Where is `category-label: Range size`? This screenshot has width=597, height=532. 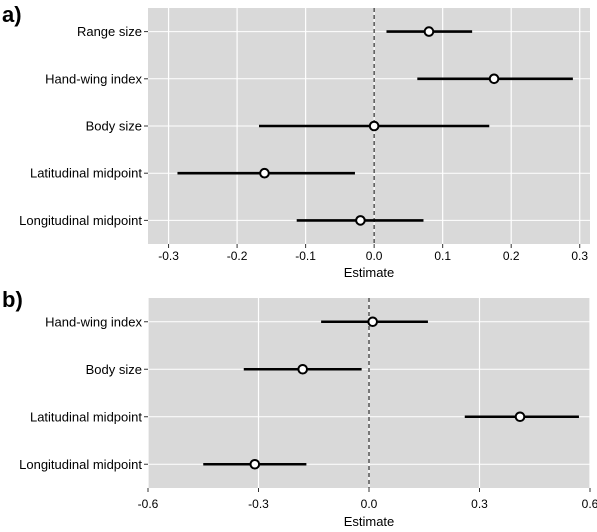
category-label: Range size is located at coordinates (109, 31).